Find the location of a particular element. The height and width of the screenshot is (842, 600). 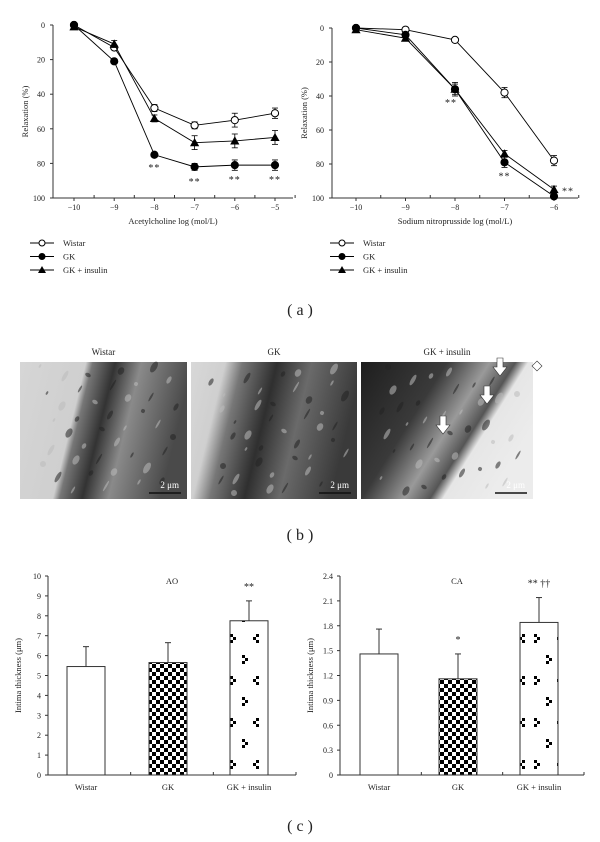

y-tick-label: 1 is located at coordinates (39, 755).